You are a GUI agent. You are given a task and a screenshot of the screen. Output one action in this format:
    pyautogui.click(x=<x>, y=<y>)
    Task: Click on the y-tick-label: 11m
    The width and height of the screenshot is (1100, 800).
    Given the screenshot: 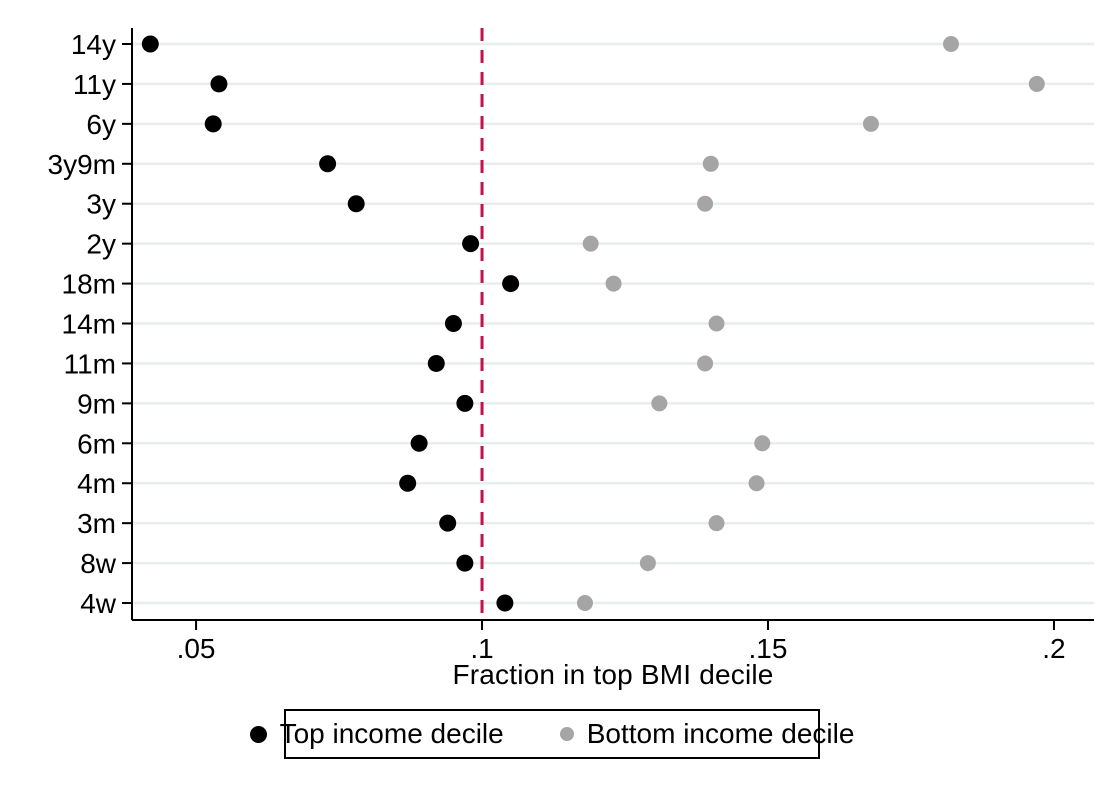 What is the action you would take?
    pyautogui.click(x=90, y=363)
    